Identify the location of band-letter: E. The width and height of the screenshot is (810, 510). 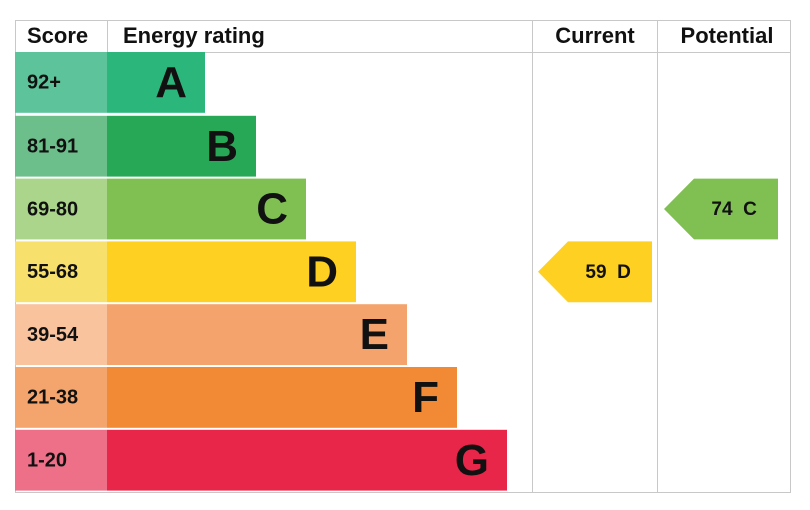
(374, 334).